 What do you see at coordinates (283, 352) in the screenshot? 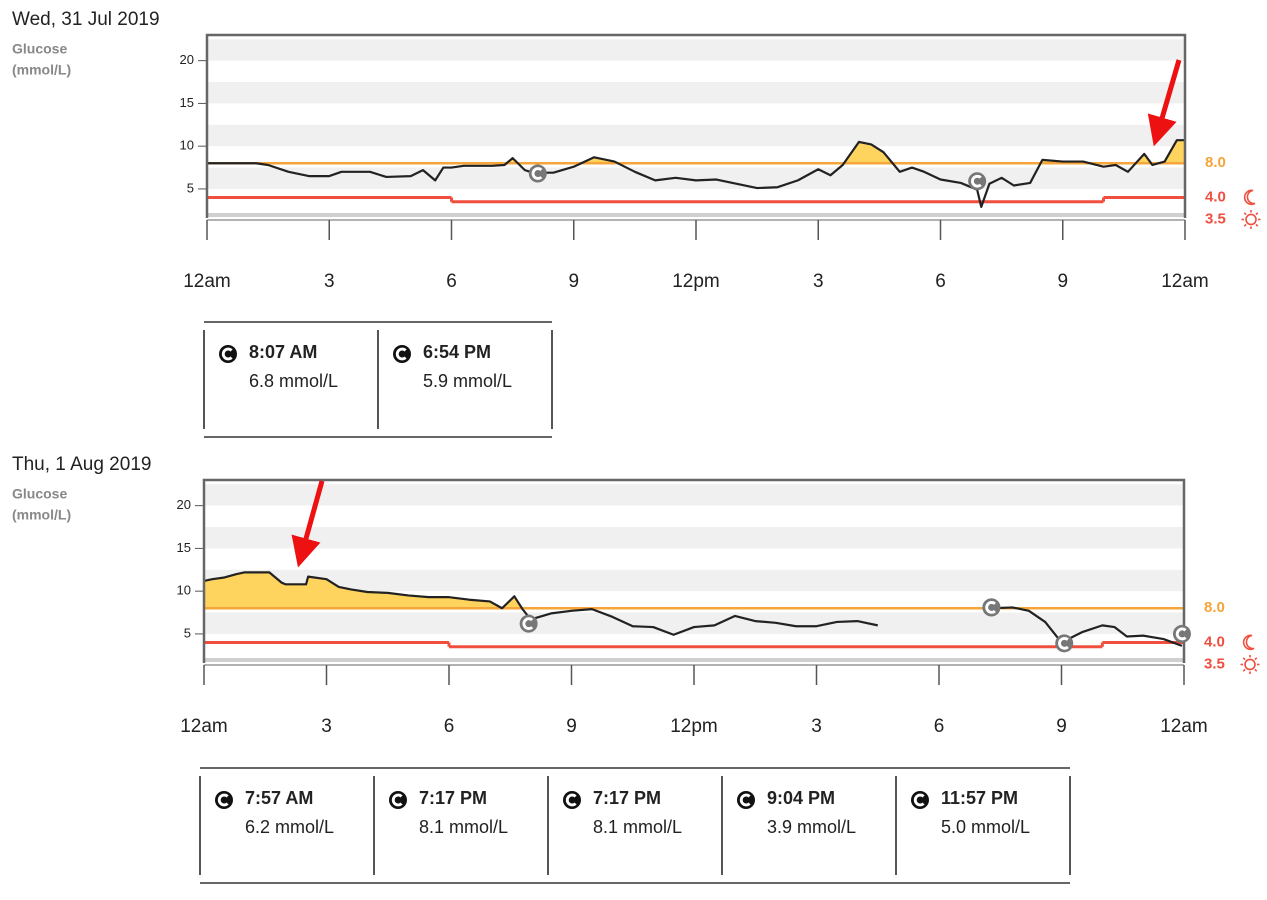
I see `scan-time: 8:07 AM` at bounding box center [283, 352].